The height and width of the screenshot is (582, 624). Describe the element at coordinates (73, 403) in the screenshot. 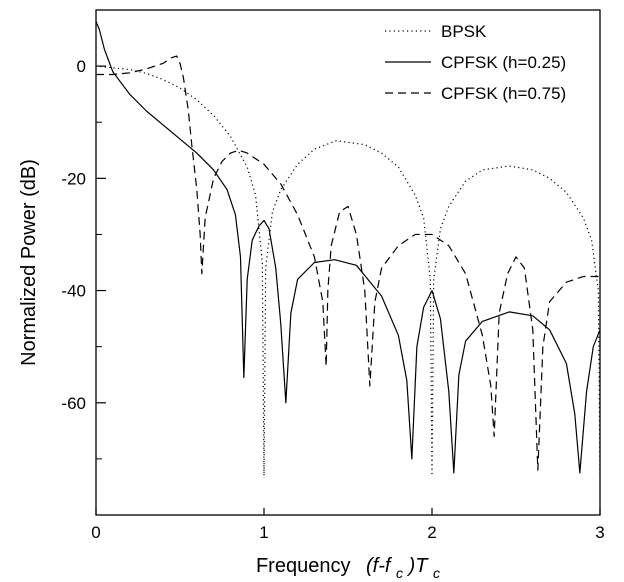

I see `y-tick-label: -60` at that location.